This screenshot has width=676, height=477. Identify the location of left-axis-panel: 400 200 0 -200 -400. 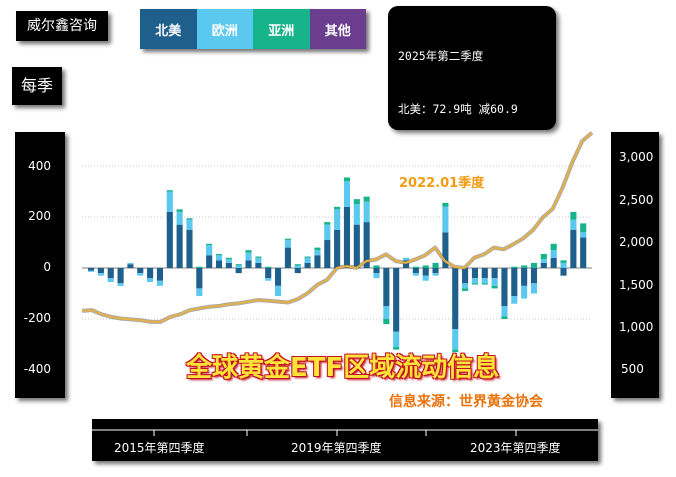
(40, 265).